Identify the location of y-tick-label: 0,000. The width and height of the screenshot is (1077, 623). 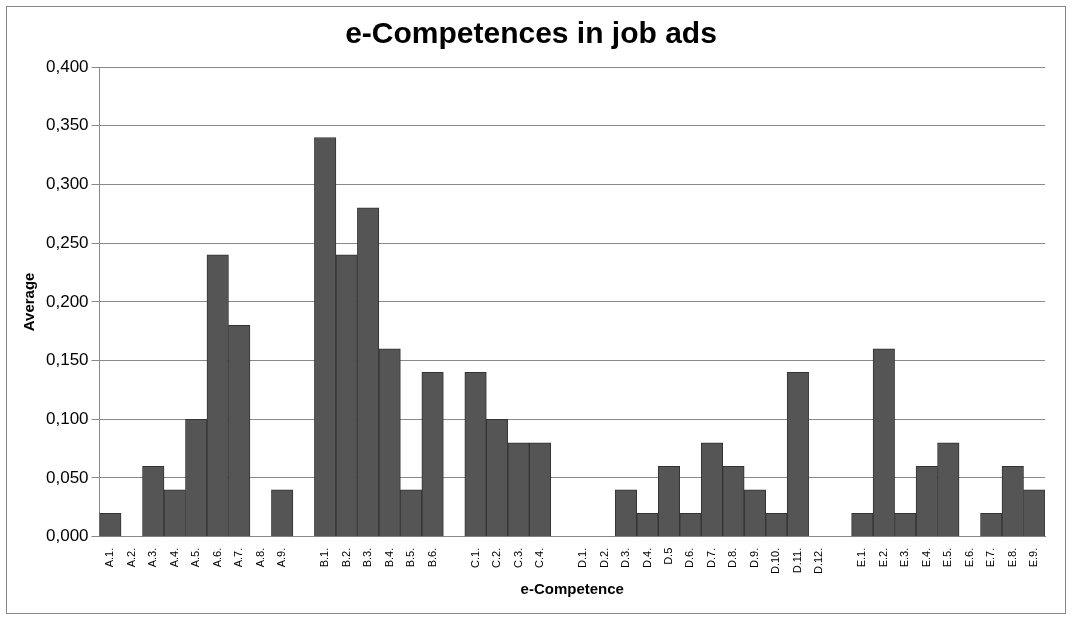
(67, 536).